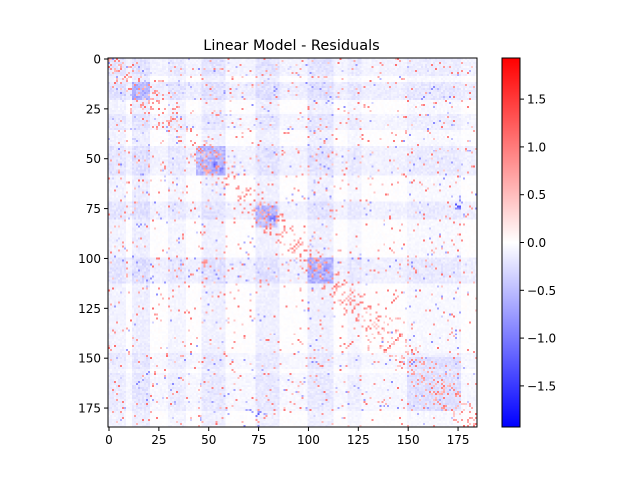  Describe the element at coordinates (541, 386) in the screenshot. I see `colorbar-tick-label: −1.5` at that location.